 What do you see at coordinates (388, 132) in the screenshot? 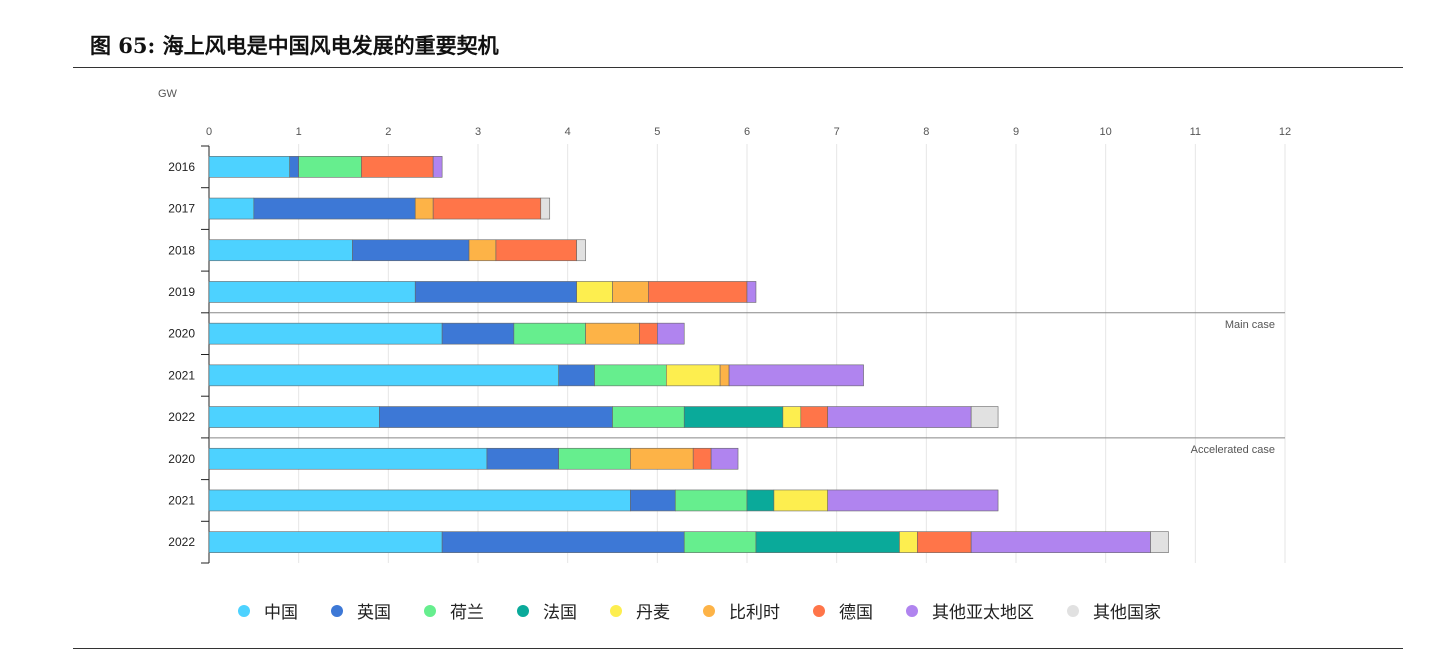
I see `x-tick-label: 2` at bounding box center [388, 132].